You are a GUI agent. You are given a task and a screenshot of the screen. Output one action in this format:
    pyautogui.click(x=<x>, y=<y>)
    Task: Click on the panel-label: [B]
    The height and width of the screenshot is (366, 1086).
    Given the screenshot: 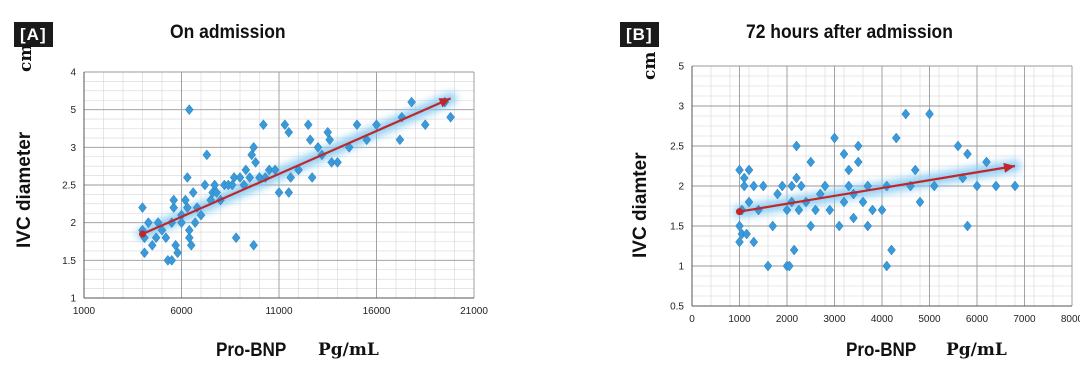 What is the action you would take?
    pyautogui.click(x=639, y=34)
    